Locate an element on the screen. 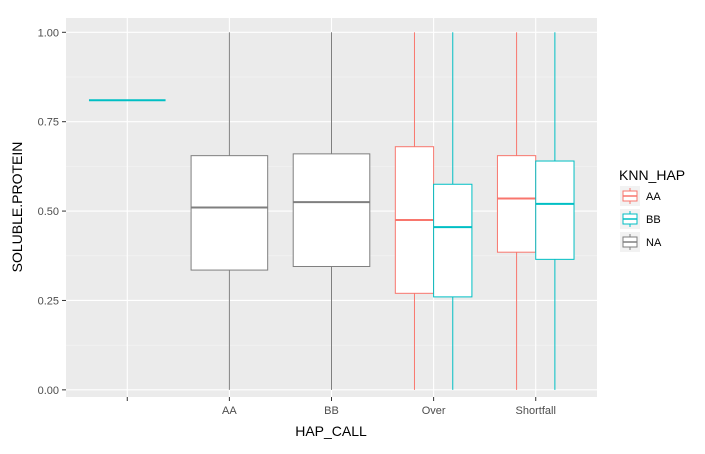  y-tick-label: 0.50 is located at coordinates (48, 212).